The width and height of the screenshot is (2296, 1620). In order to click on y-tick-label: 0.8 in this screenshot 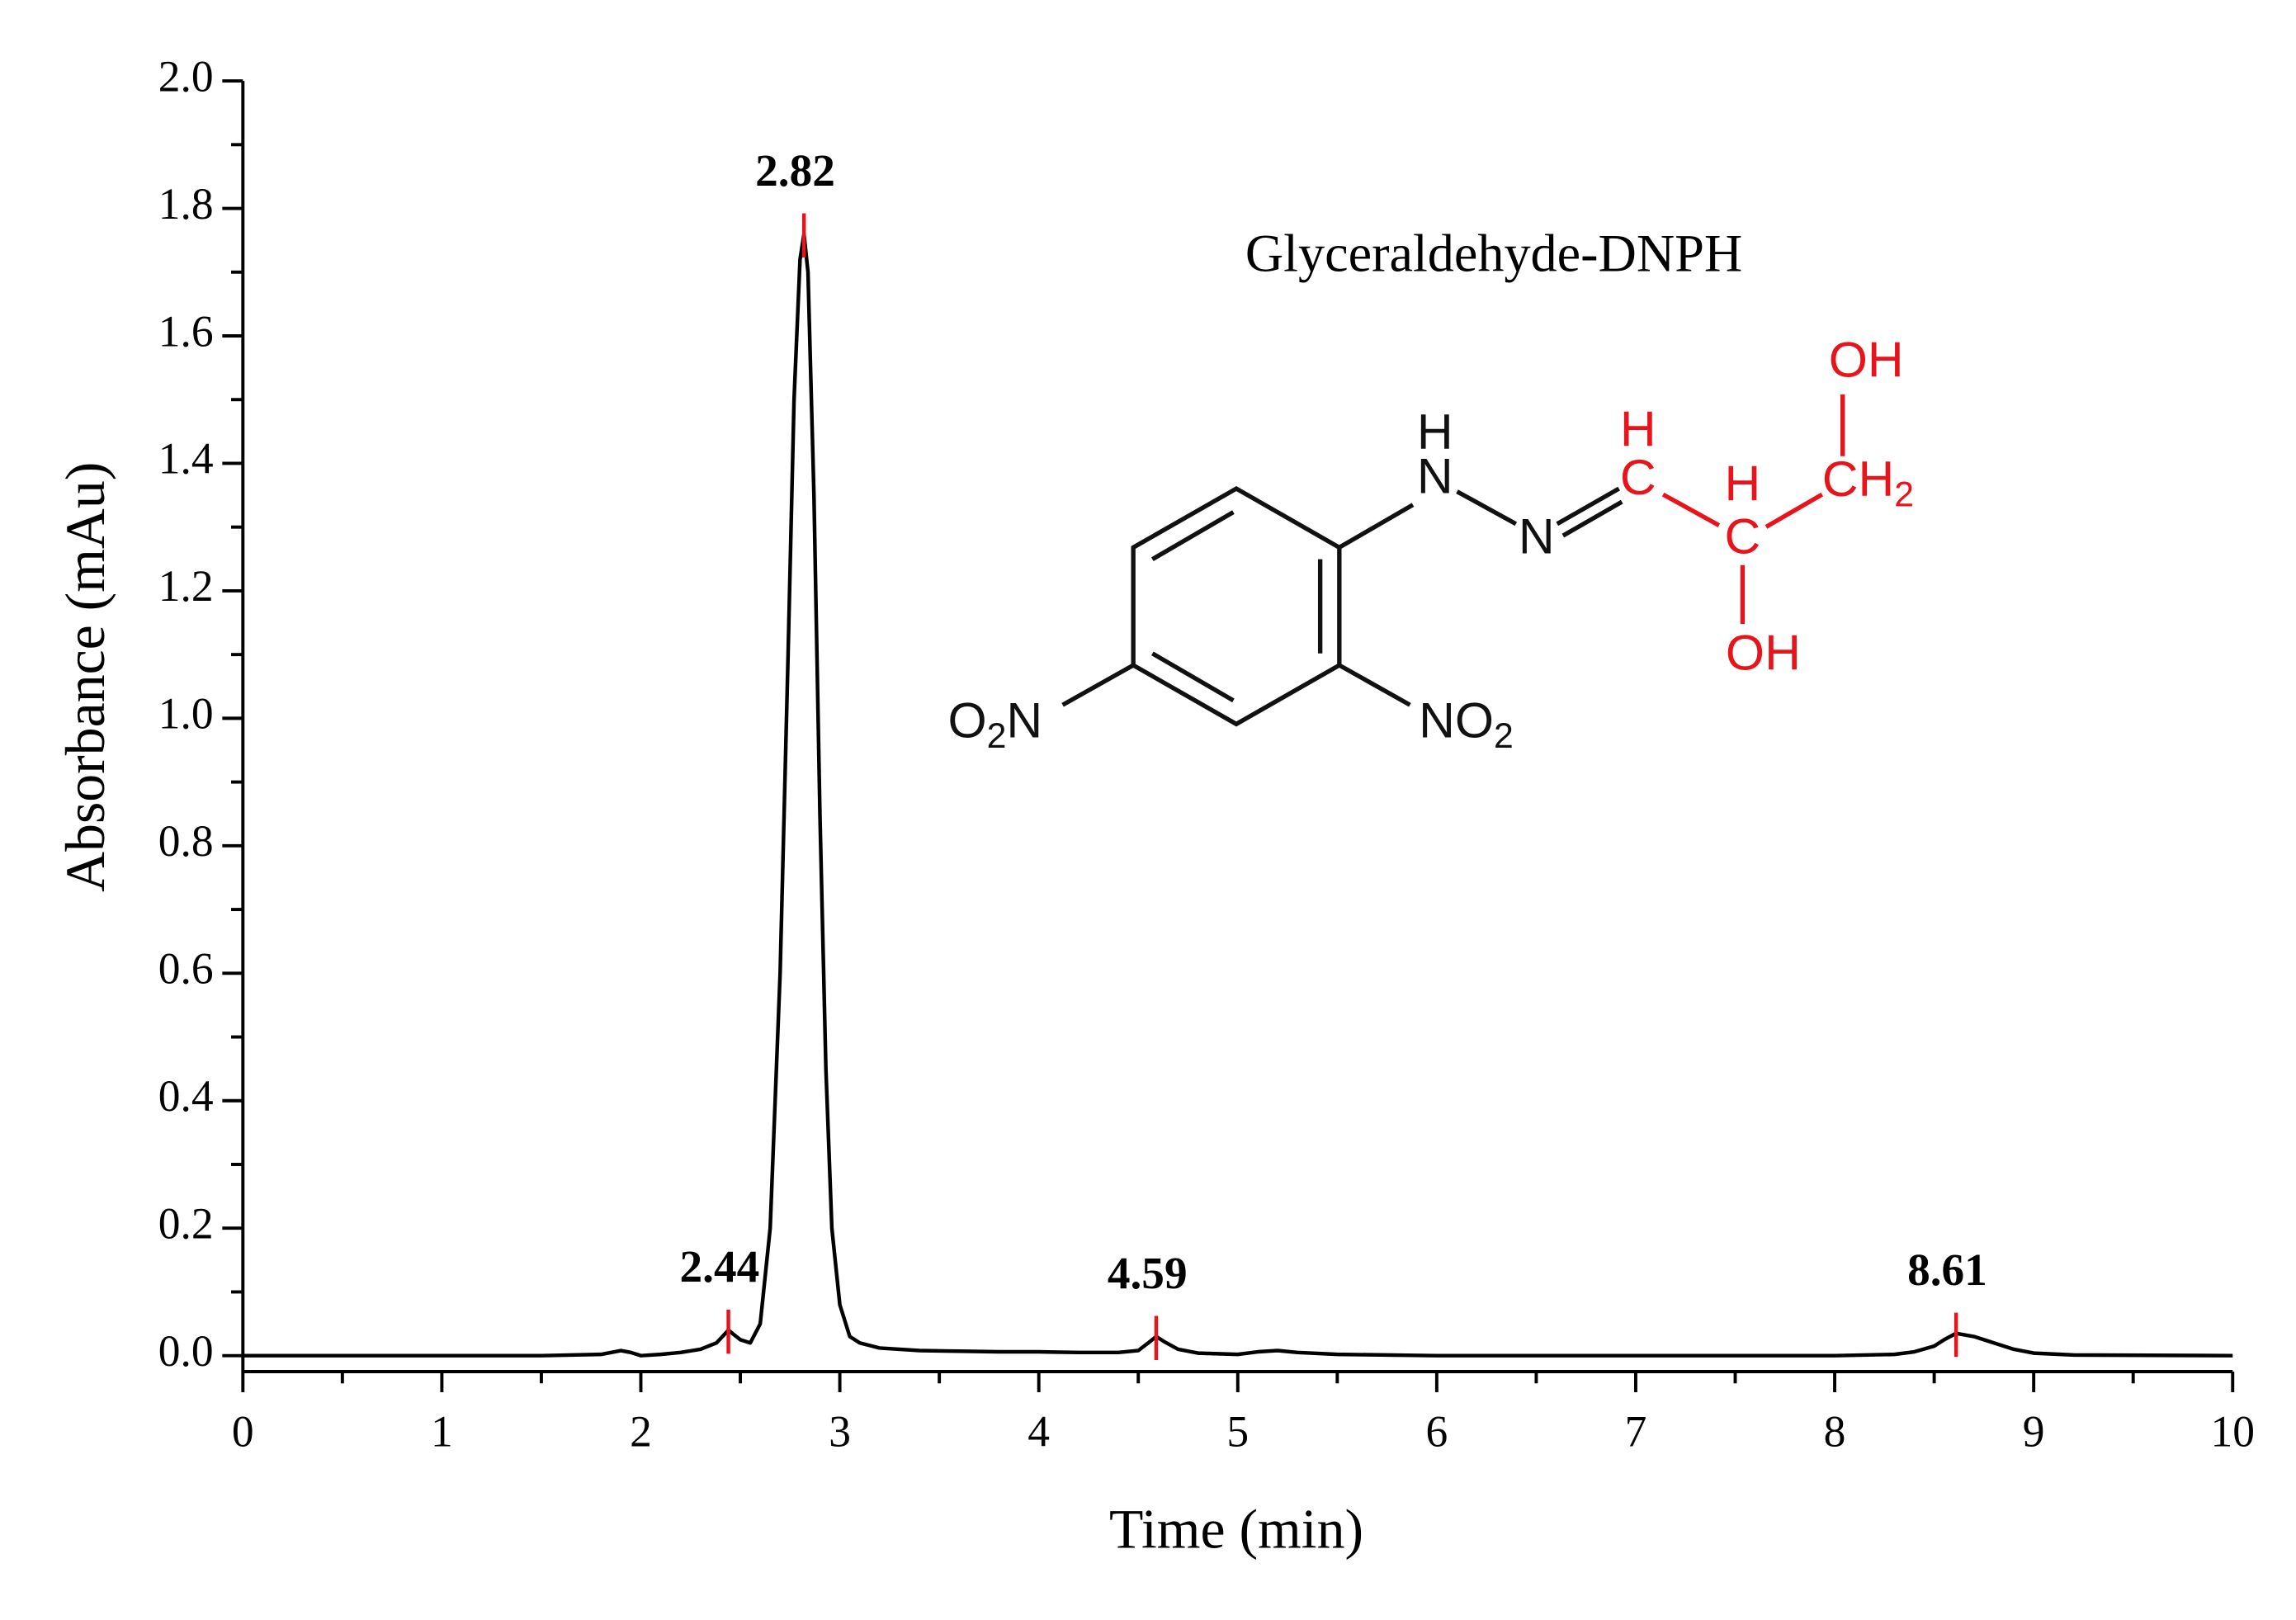, I will do `click(186, 841)`.